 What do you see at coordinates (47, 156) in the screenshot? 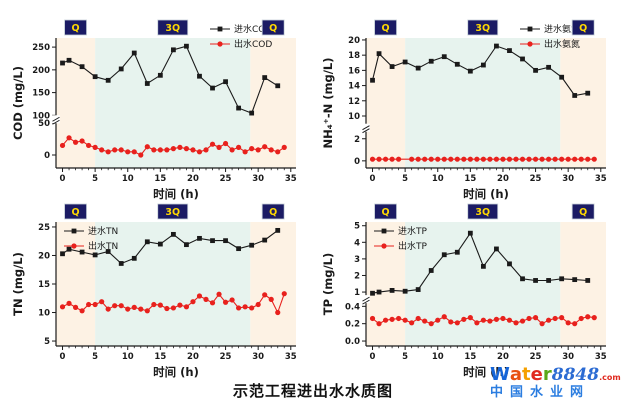
I see `y-tick-label: 0` at bounding box center [47, 156].